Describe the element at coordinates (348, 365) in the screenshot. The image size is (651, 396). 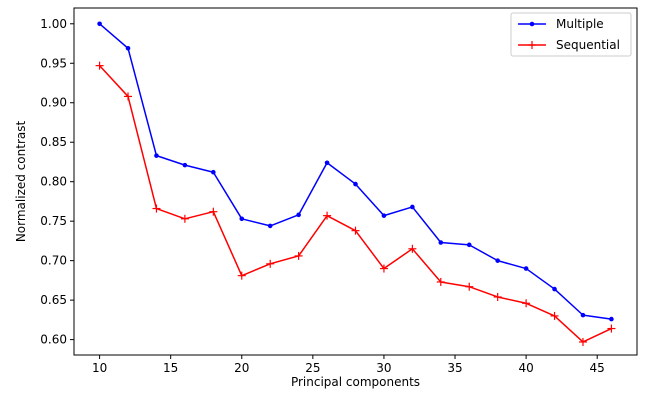
I see `x-axis: 10 15 20 25 30 35 40 45` at that location.